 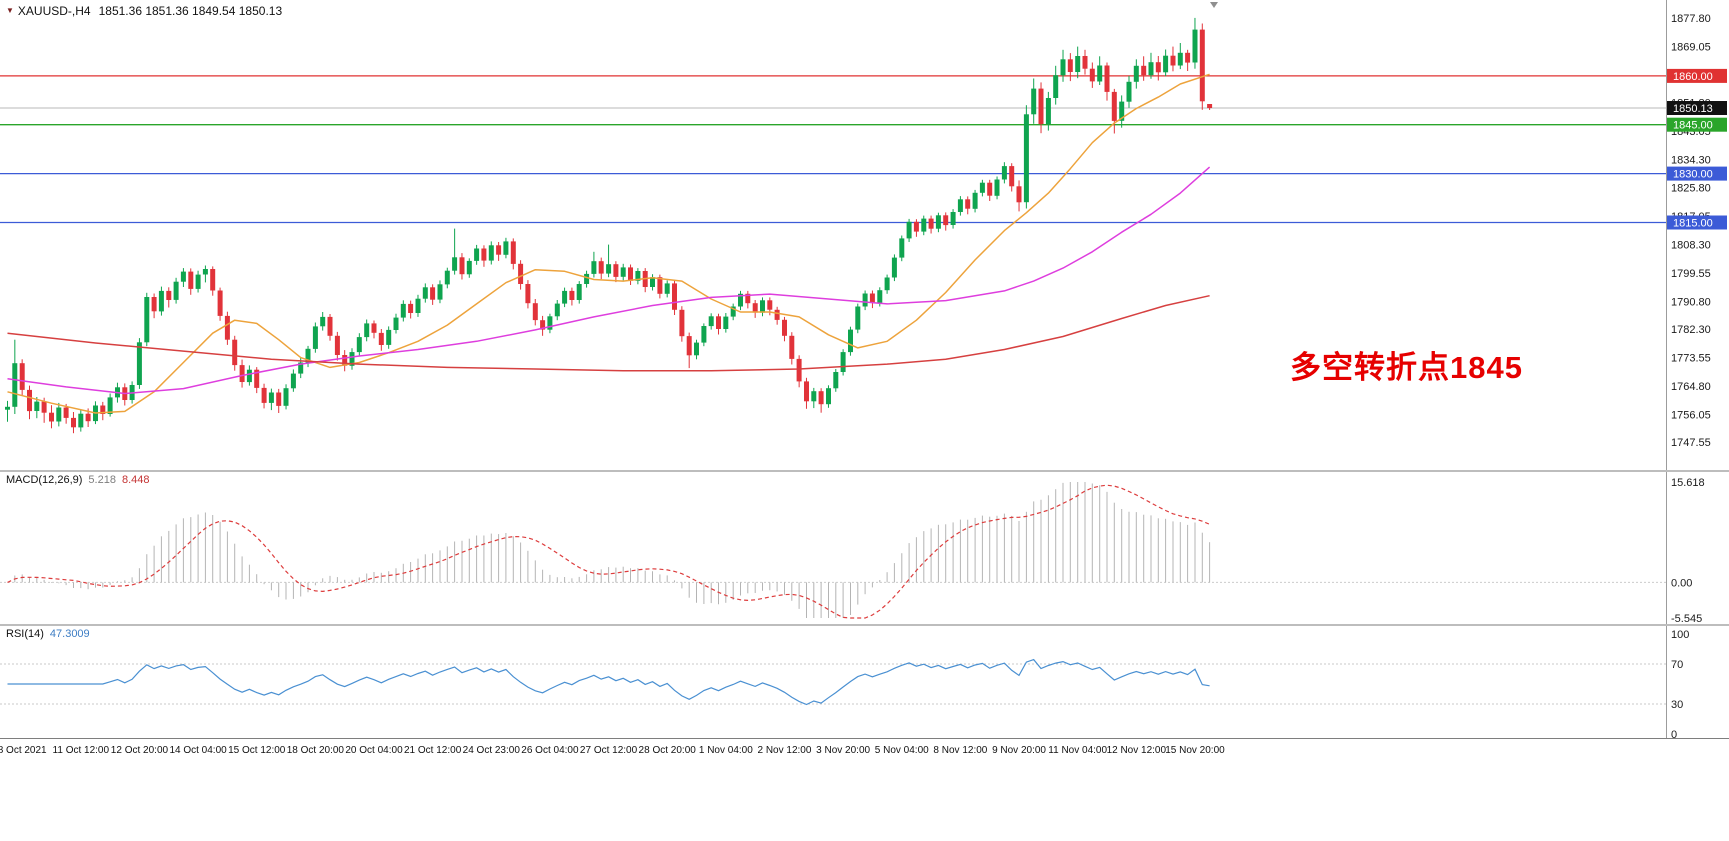 What do you see at coordinates (1693, 175) in the screenshot?
I see `svg-text: 1830.00` at bounding box center [1693, 175].